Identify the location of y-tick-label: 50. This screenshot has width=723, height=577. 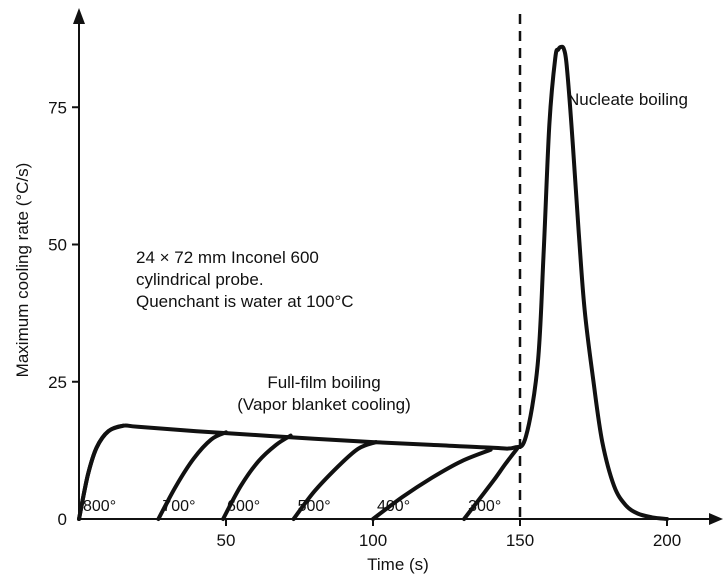
(57, 245).